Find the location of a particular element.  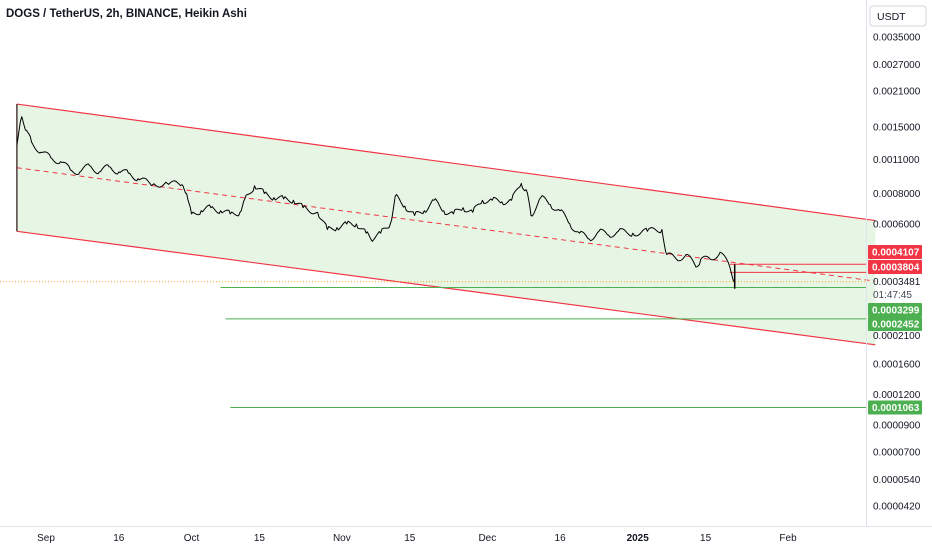

y-tick-label: 0.0011000 is located at coordinates (896, 160).